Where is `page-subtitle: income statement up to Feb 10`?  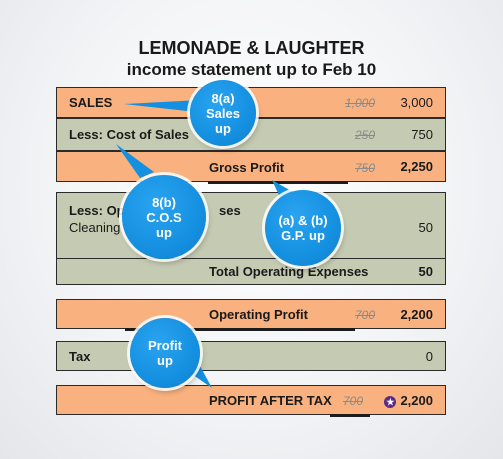
page-subtitle: income statement up to Feb 10 is located at coordinates (251, 69).